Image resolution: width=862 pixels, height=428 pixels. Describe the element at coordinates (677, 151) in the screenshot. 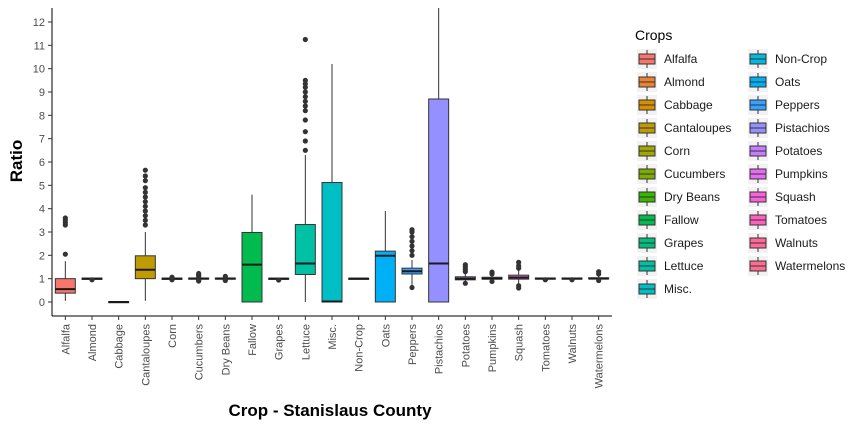

I see `legend-label: Corn` at that location.